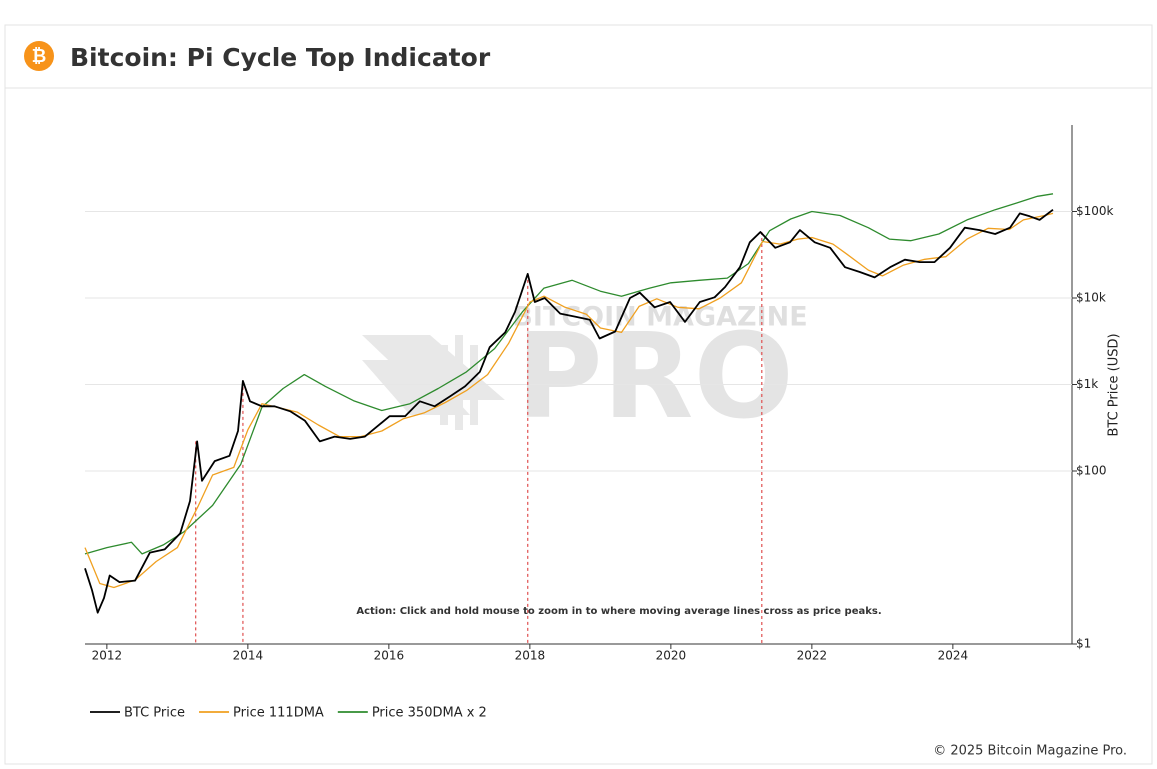  I want to click on x-tick-label: 2012, so click(107, 656).